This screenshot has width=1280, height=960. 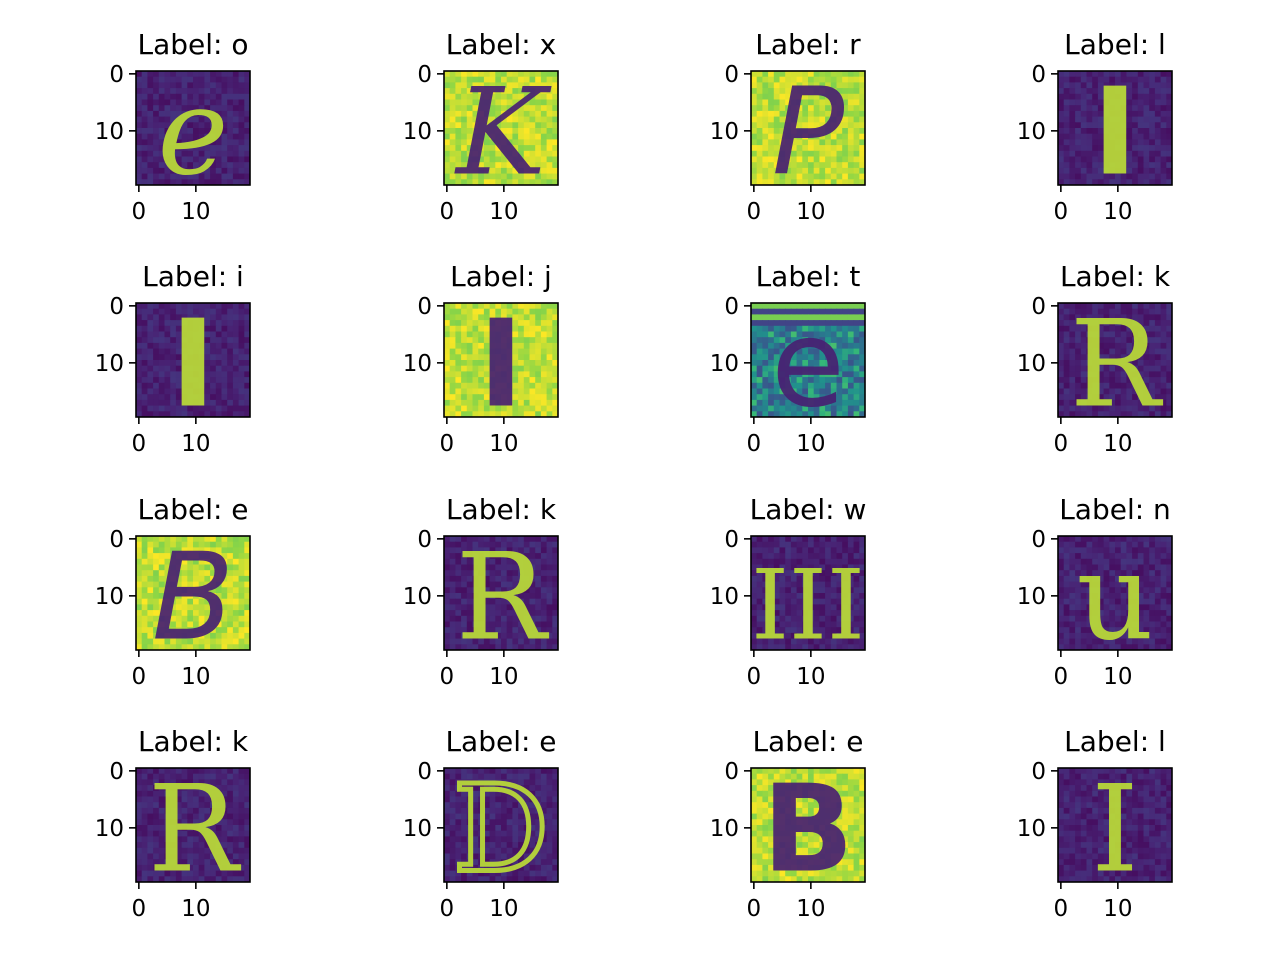 What do you see at coordinates (1115, 44) in the screenshot?
I see `subplot-title: Label: l` at bounding box center [1115, 44].